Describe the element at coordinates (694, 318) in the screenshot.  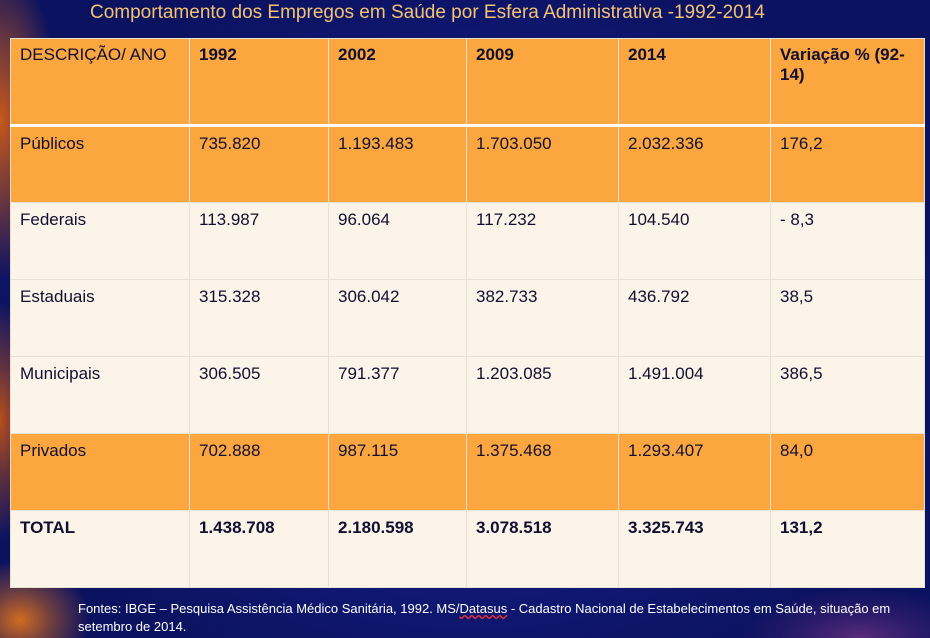
I see `table-cell: 436.792` at that location.